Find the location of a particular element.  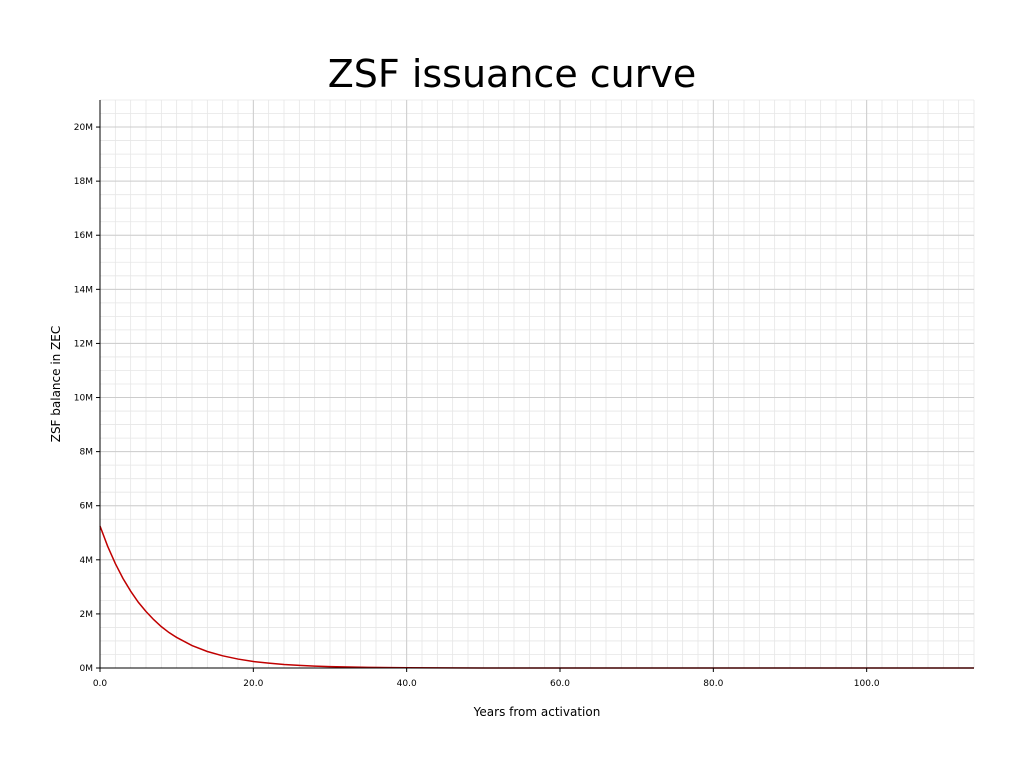

y-tick-label: 8M is located at coordinates (87, 453).